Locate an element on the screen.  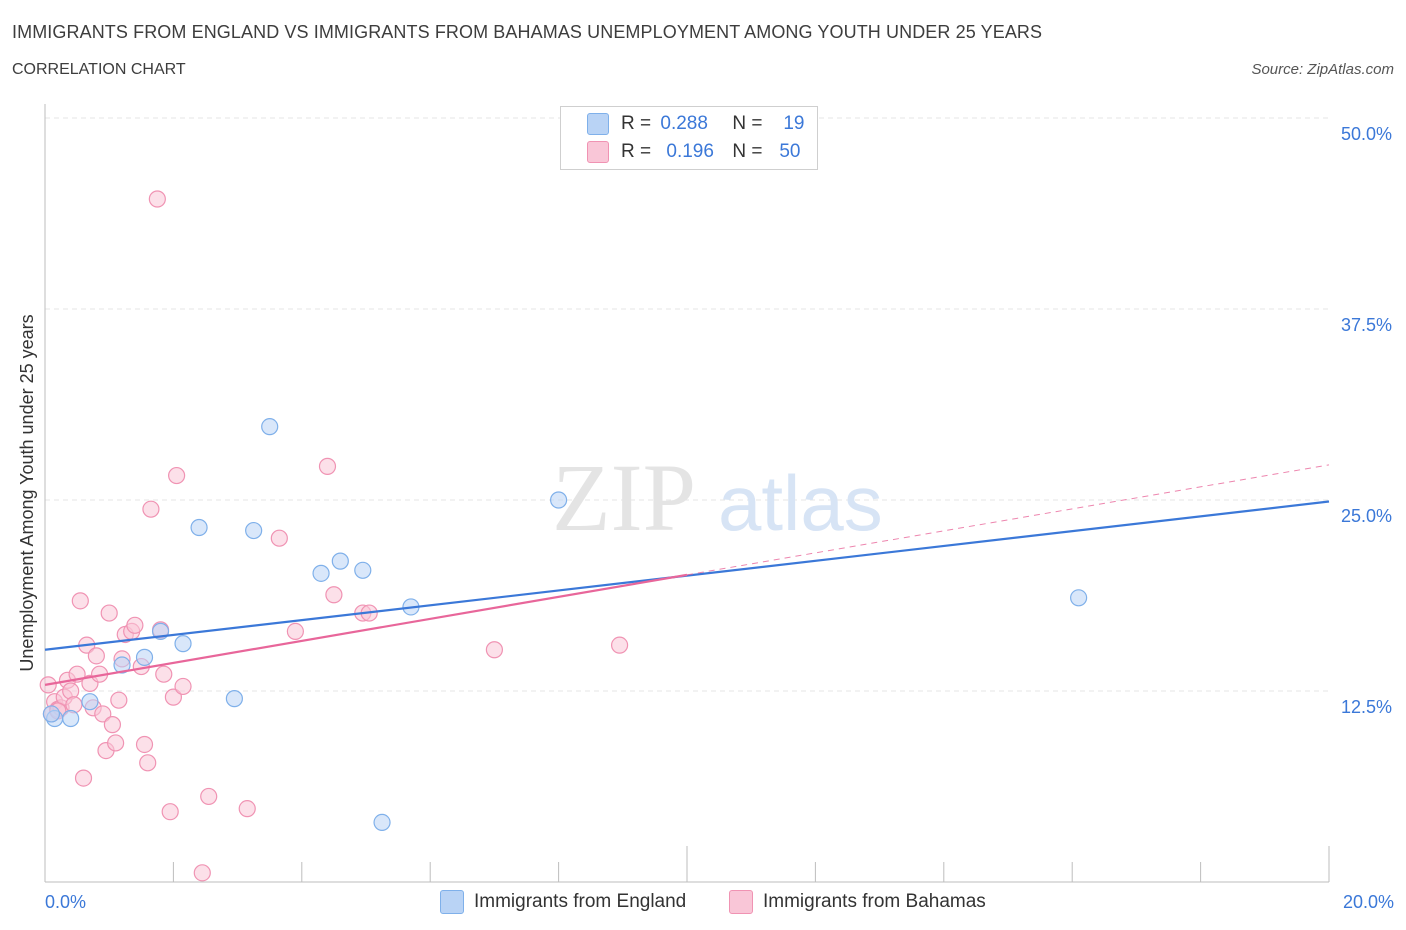
bottom-legend-label-bahamas: Immigrants from Bahamas is located at coordinates (874, 901).